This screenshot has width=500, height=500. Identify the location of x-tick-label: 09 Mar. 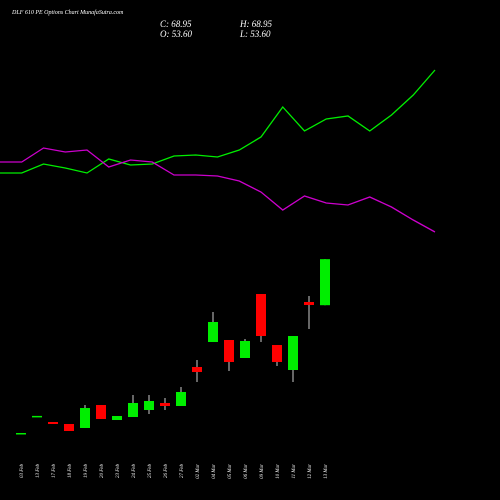
(262, 471).